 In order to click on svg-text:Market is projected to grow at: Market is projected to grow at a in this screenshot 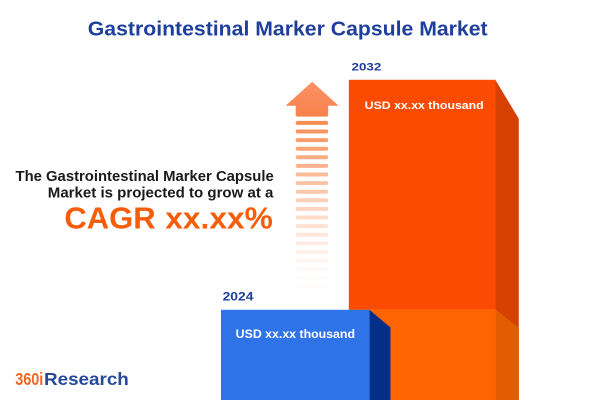, I will do `click(161, 193)`.